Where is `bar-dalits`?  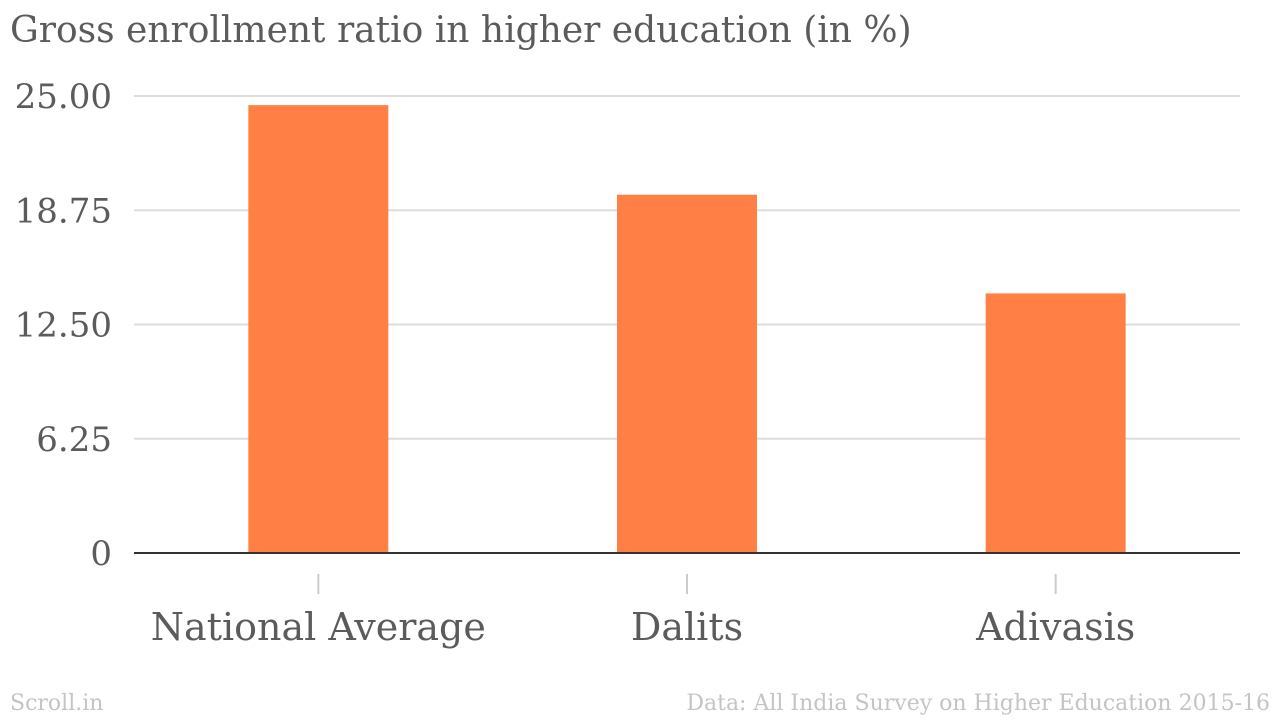 bar-dalits is located at coordinates (687, 373).